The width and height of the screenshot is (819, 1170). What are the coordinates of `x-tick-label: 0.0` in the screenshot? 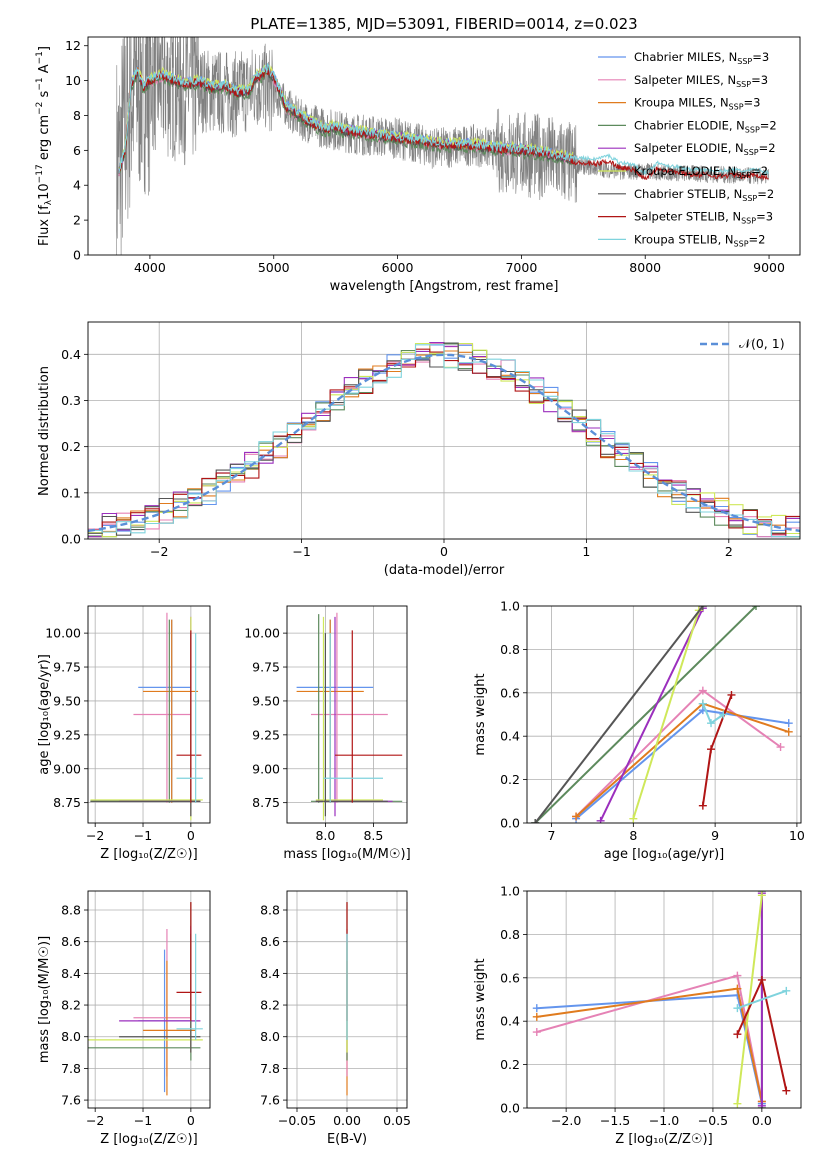 It's located at (762, 1120).